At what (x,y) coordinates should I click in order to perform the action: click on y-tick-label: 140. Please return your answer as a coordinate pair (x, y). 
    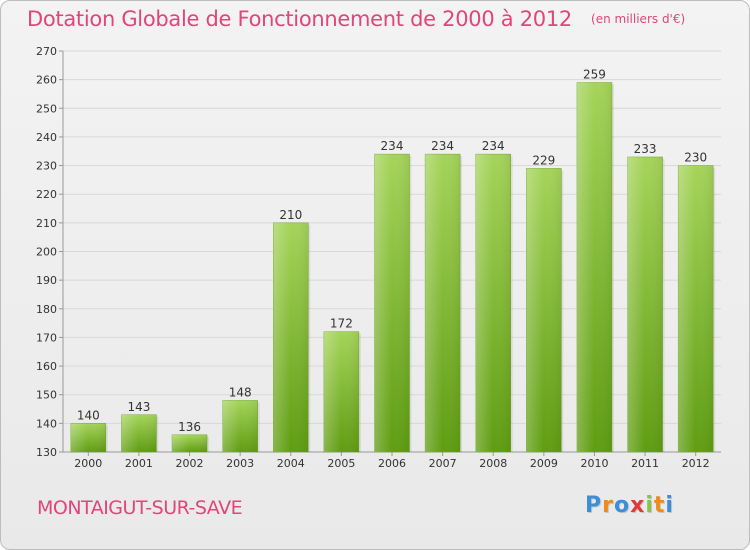
    Looking at the image, I should click on (46, 423).